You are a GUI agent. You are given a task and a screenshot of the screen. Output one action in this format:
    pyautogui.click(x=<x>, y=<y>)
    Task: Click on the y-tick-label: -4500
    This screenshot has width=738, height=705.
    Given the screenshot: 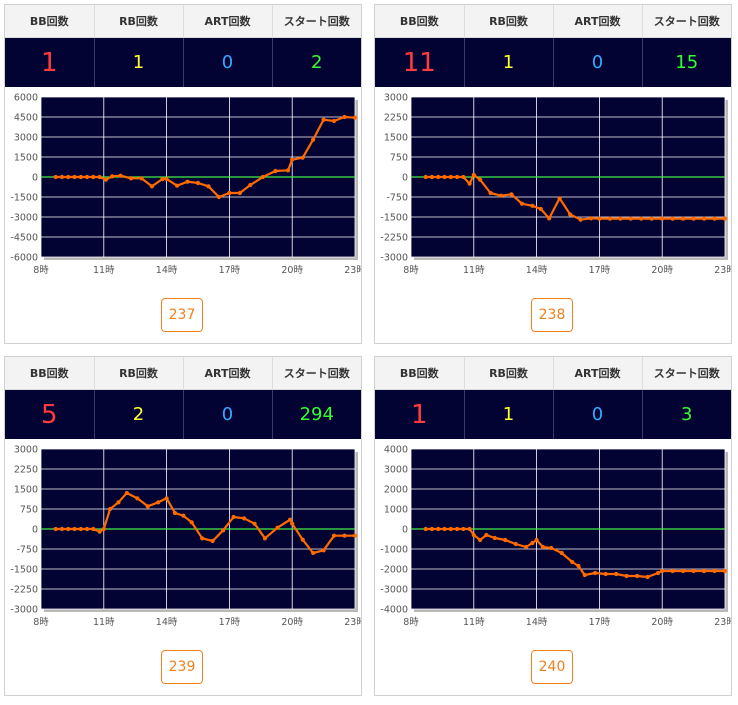 What is the action you would take?
    pyautogui.click(x=24, y=238)
    